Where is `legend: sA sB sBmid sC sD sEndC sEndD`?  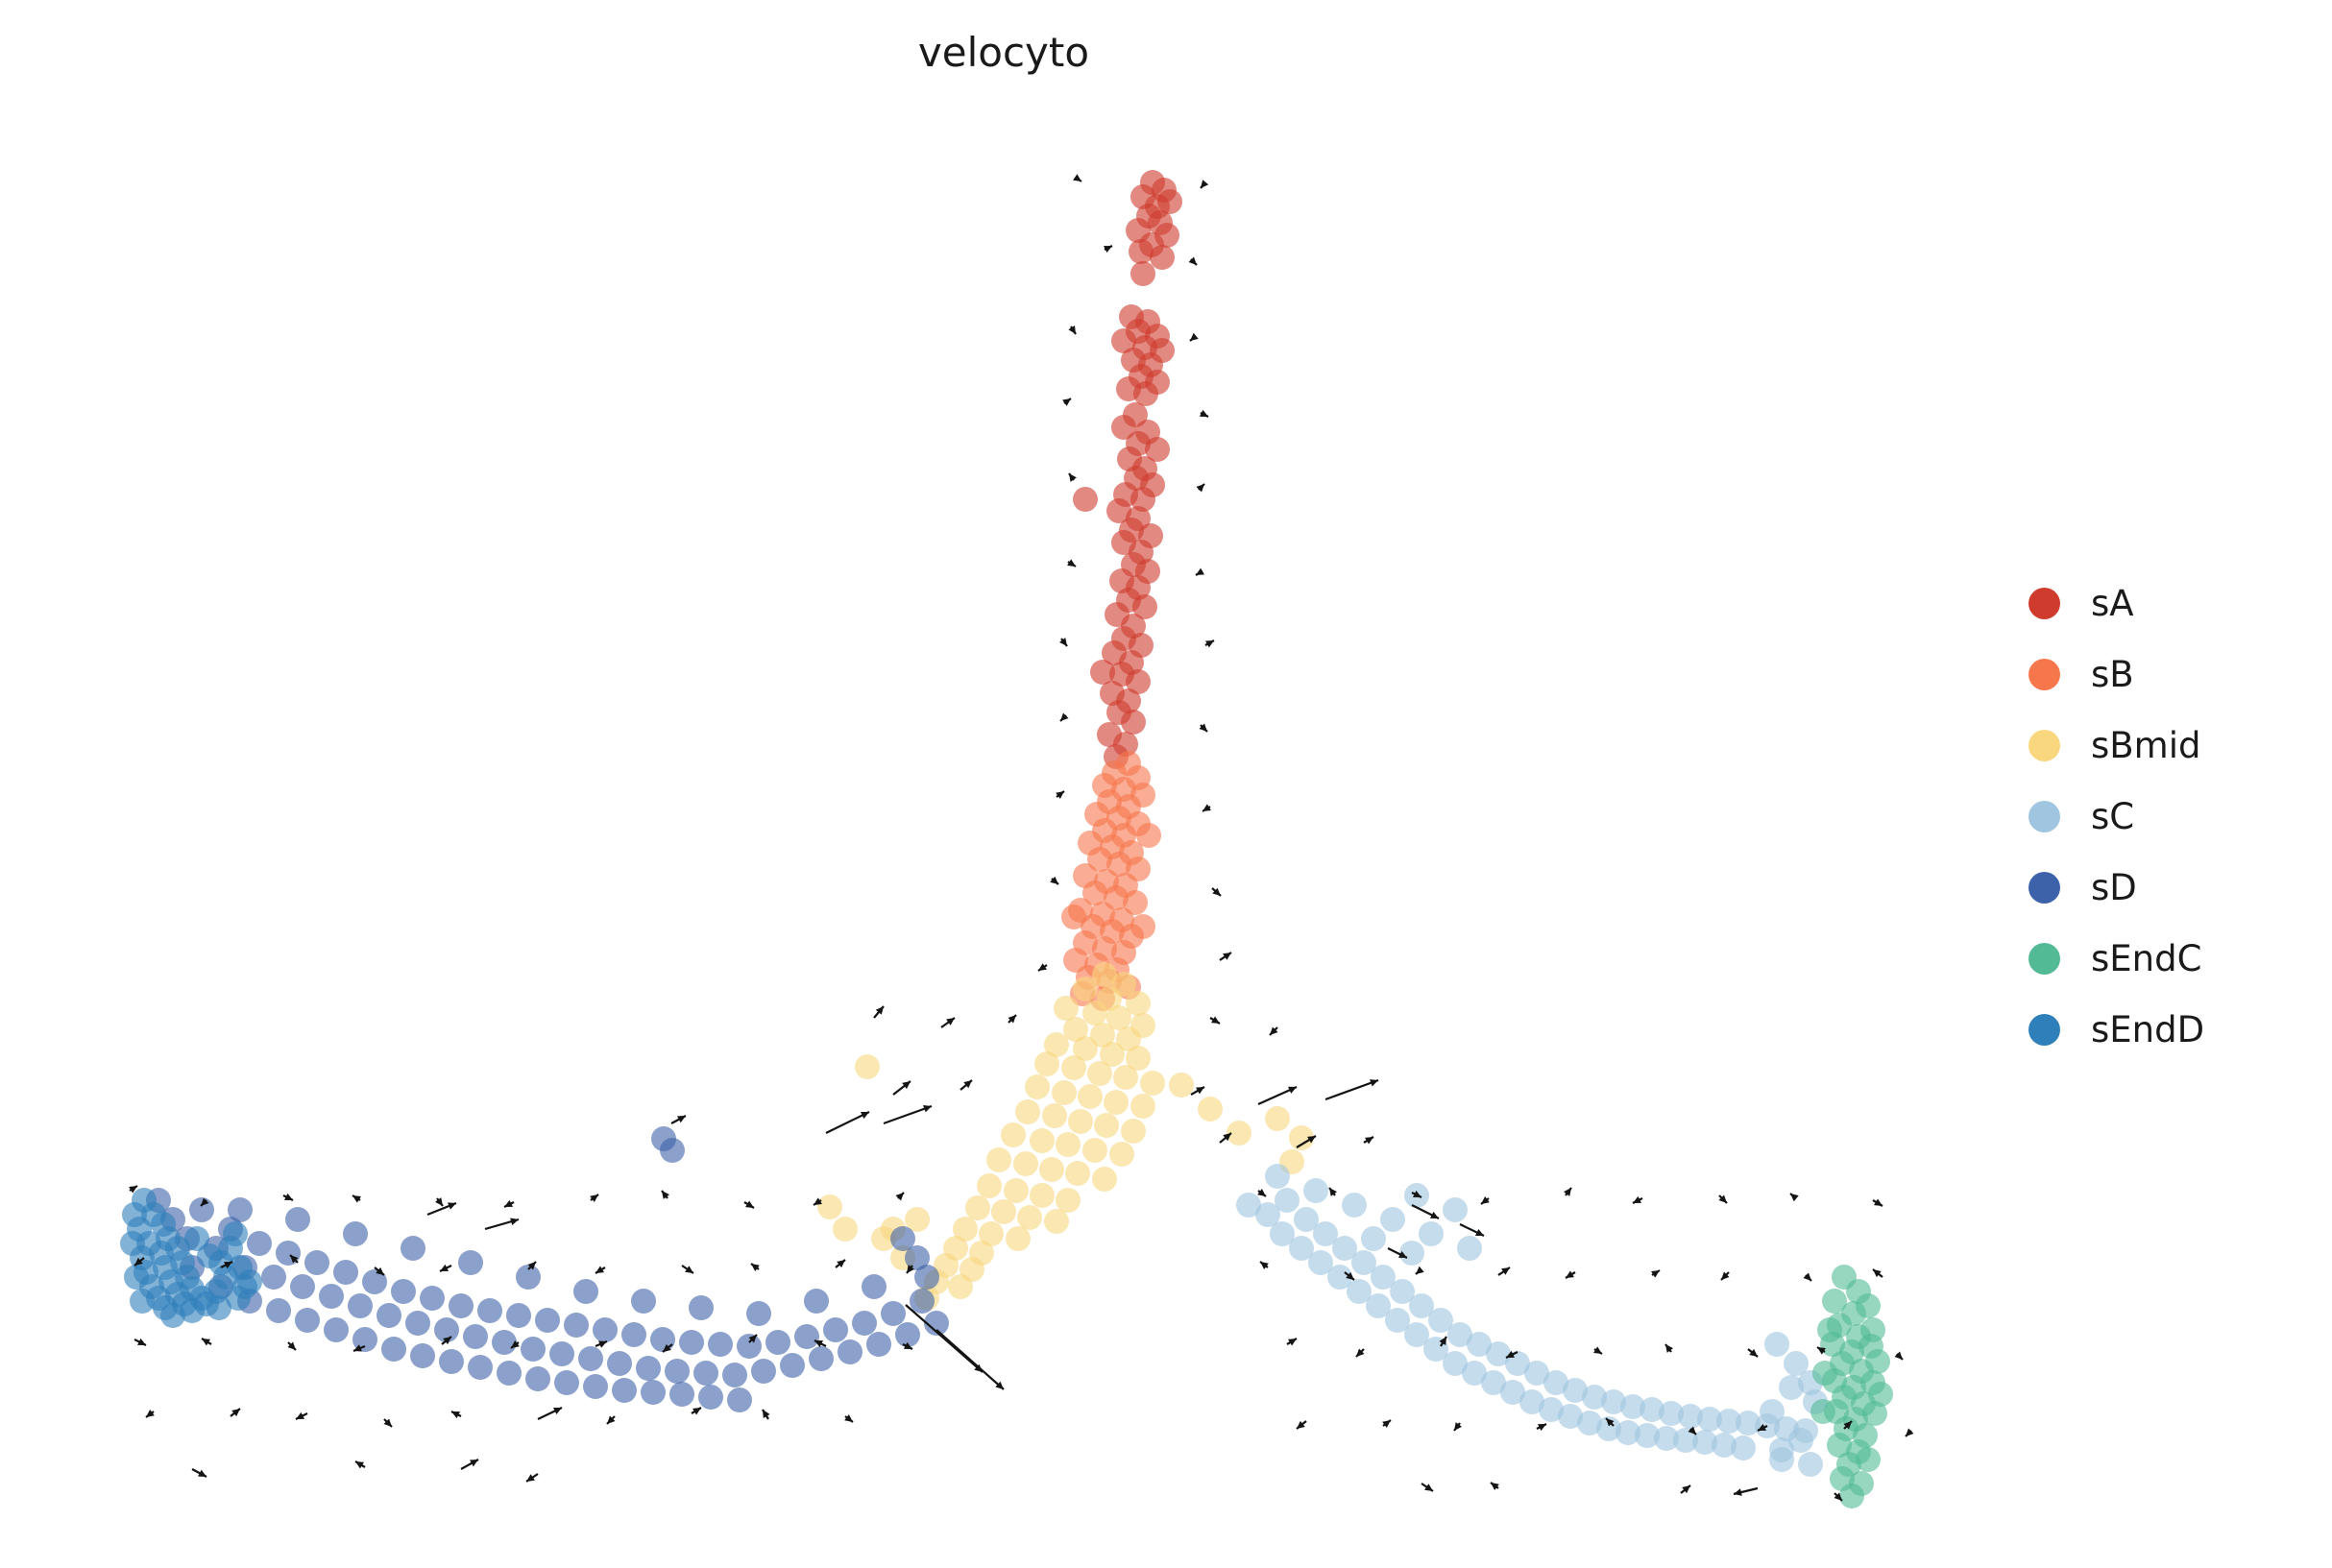
legend: sA sB sBmid sC sD sEndC sEndD is located at coordinates (2116, 816).